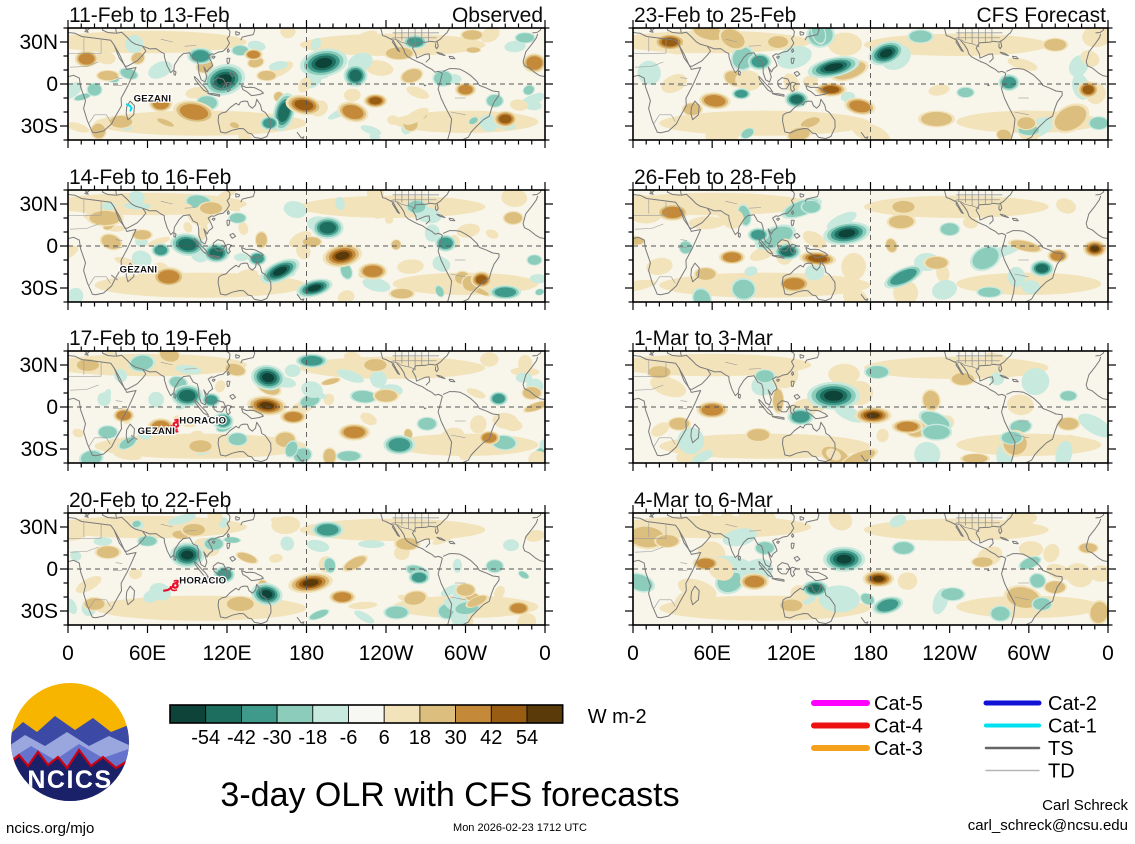  I want to click on colorbar-tick-label: 18, so click(420, 738).